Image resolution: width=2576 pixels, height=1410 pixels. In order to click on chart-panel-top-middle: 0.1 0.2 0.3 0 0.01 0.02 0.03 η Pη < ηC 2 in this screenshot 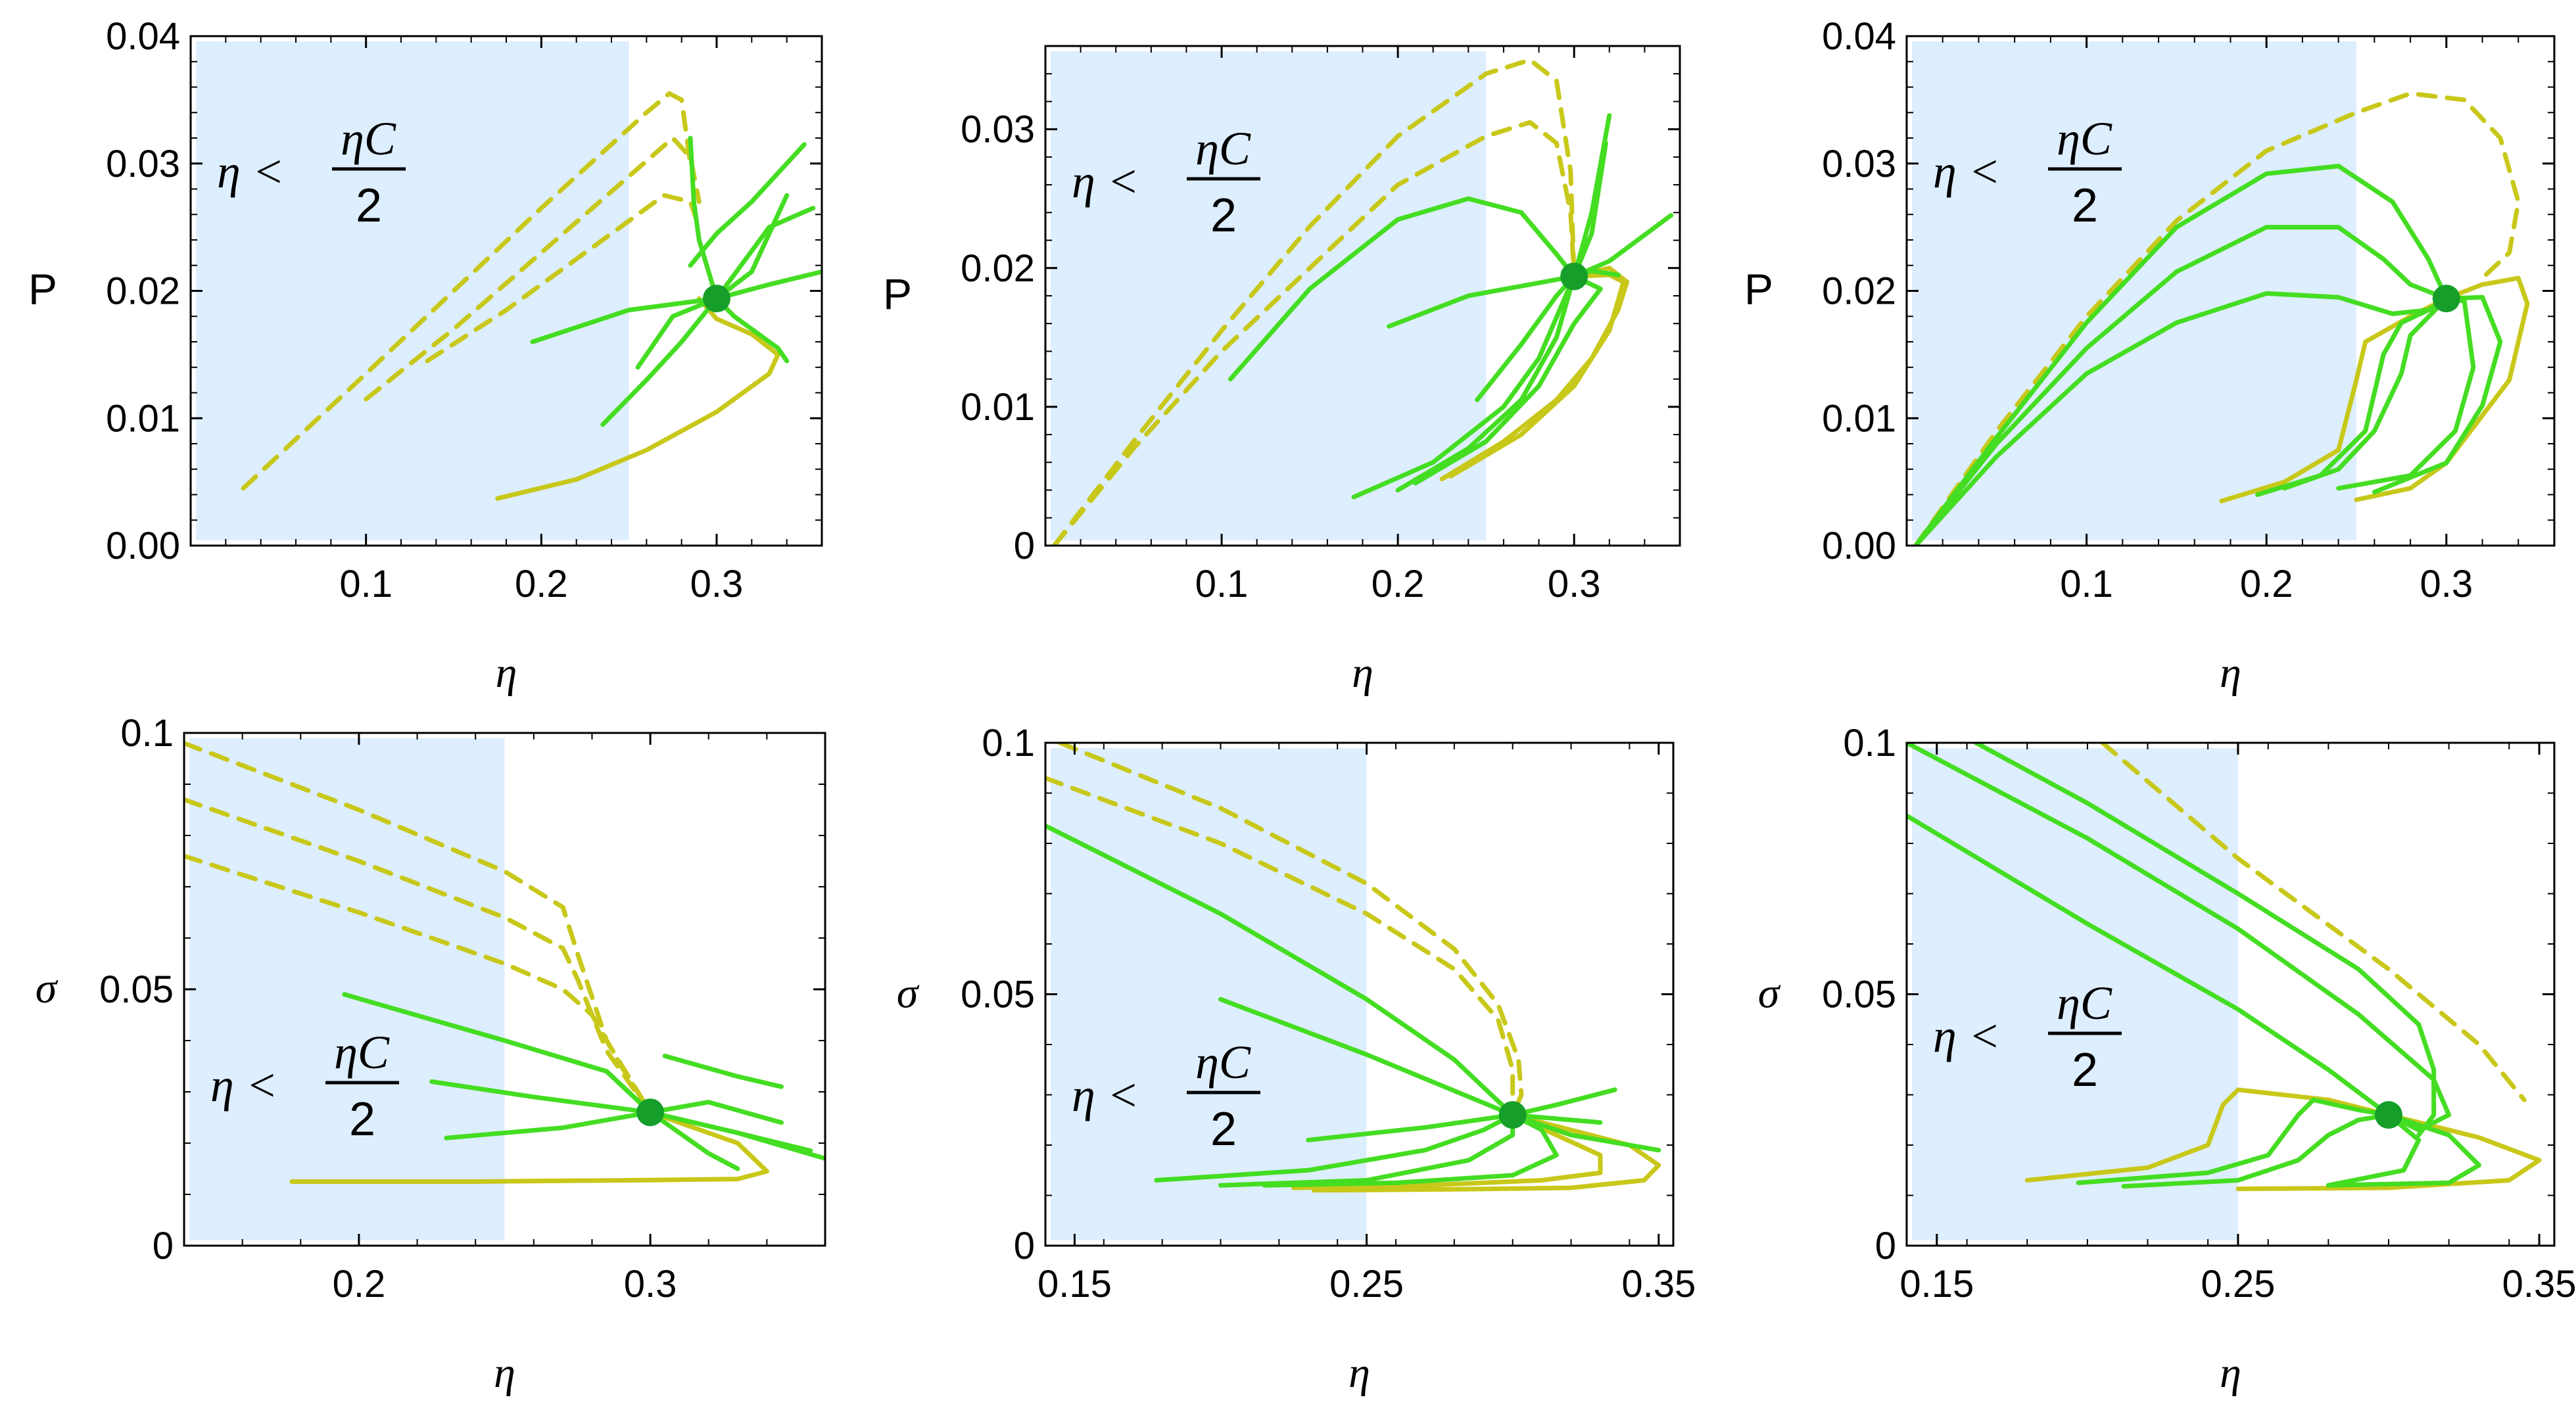, I will do `click(1282, 371)`.